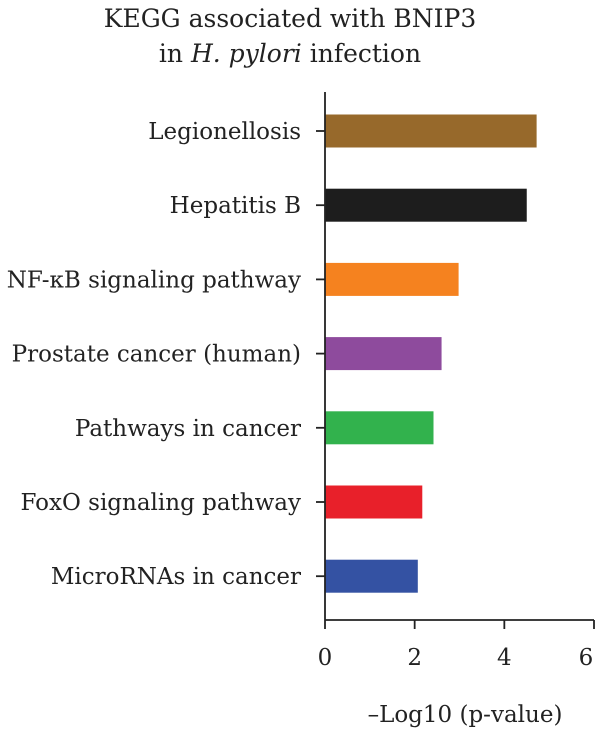  I want to click on x-tick-label-3: 6, so click(586, 658).